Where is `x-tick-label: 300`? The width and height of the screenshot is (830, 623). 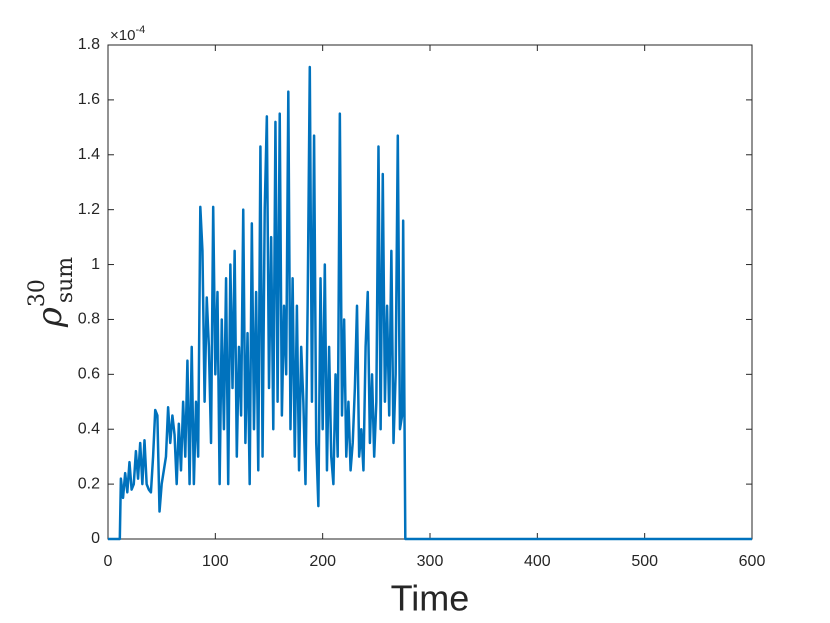 x-tick-label: 300 is located at coordinates (430, 561).